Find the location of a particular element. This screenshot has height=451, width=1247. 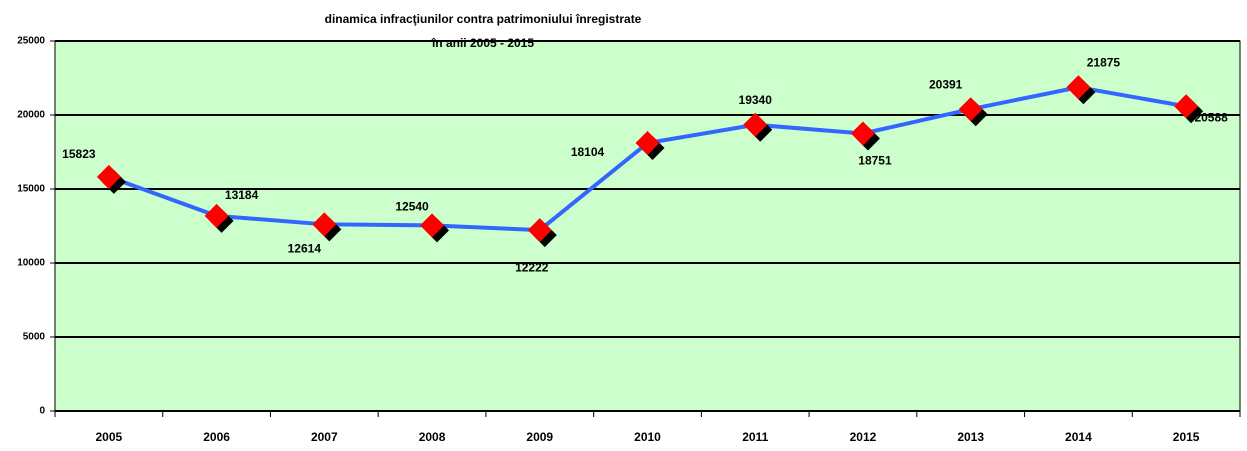

data-label: 13184 is located at coordinates (242, 195).